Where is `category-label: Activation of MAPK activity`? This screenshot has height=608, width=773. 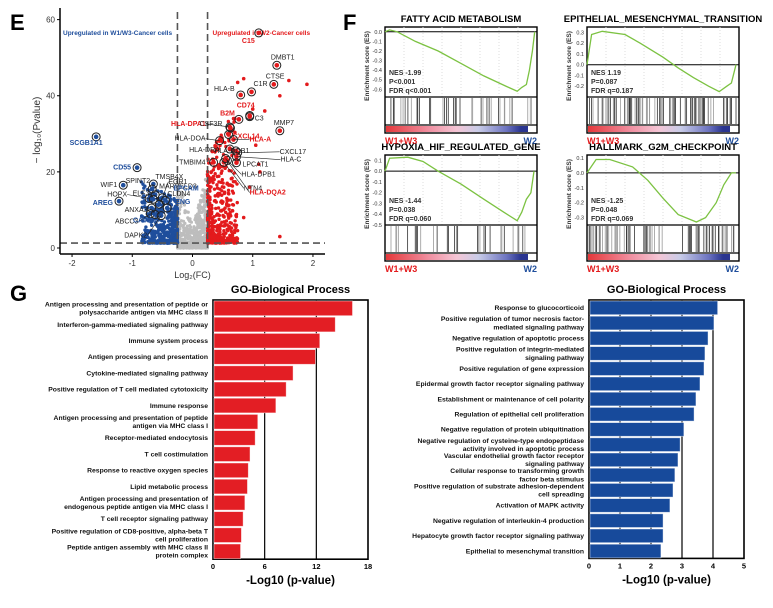 category-label: Activation of MAPK activity is located at coordinates (540, 506).